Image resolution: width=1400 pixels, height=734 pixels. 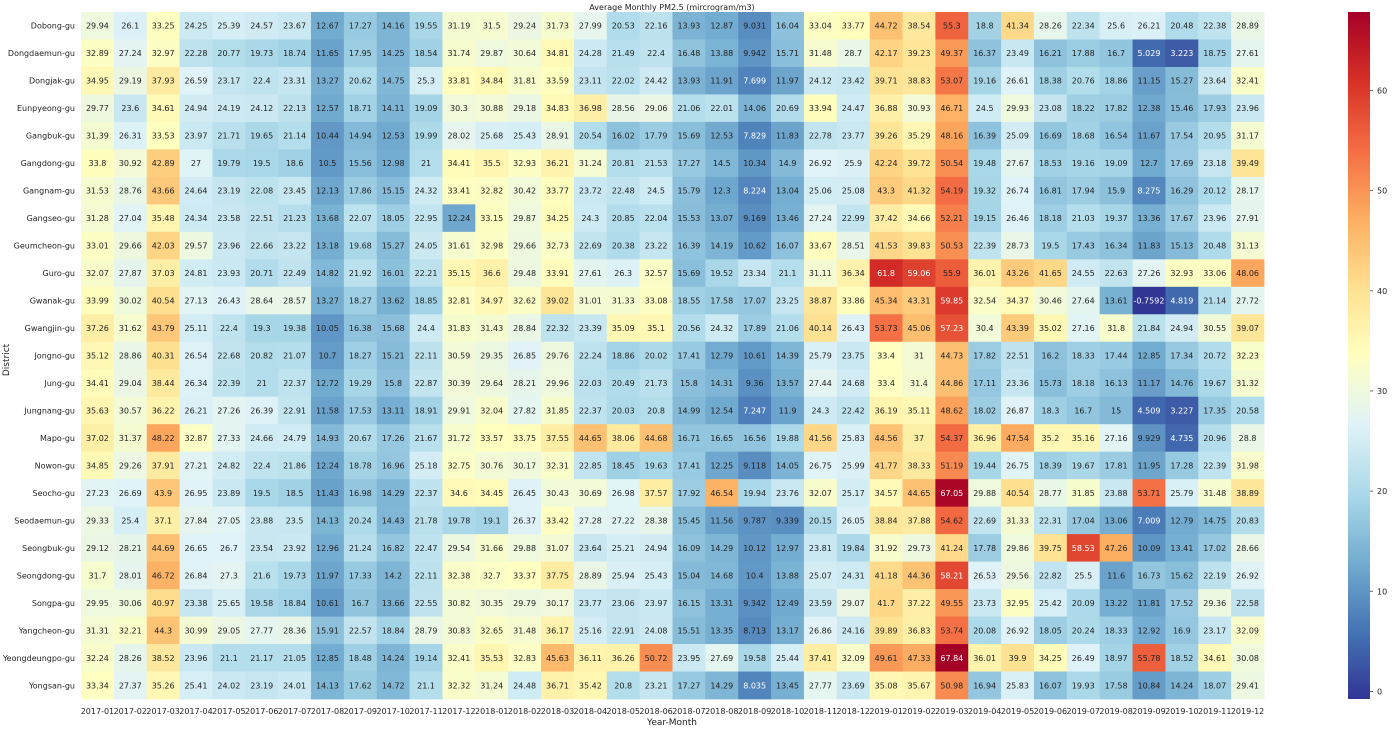 I want to click on cell-value-label: 19.73, so click(x=261, y=53).